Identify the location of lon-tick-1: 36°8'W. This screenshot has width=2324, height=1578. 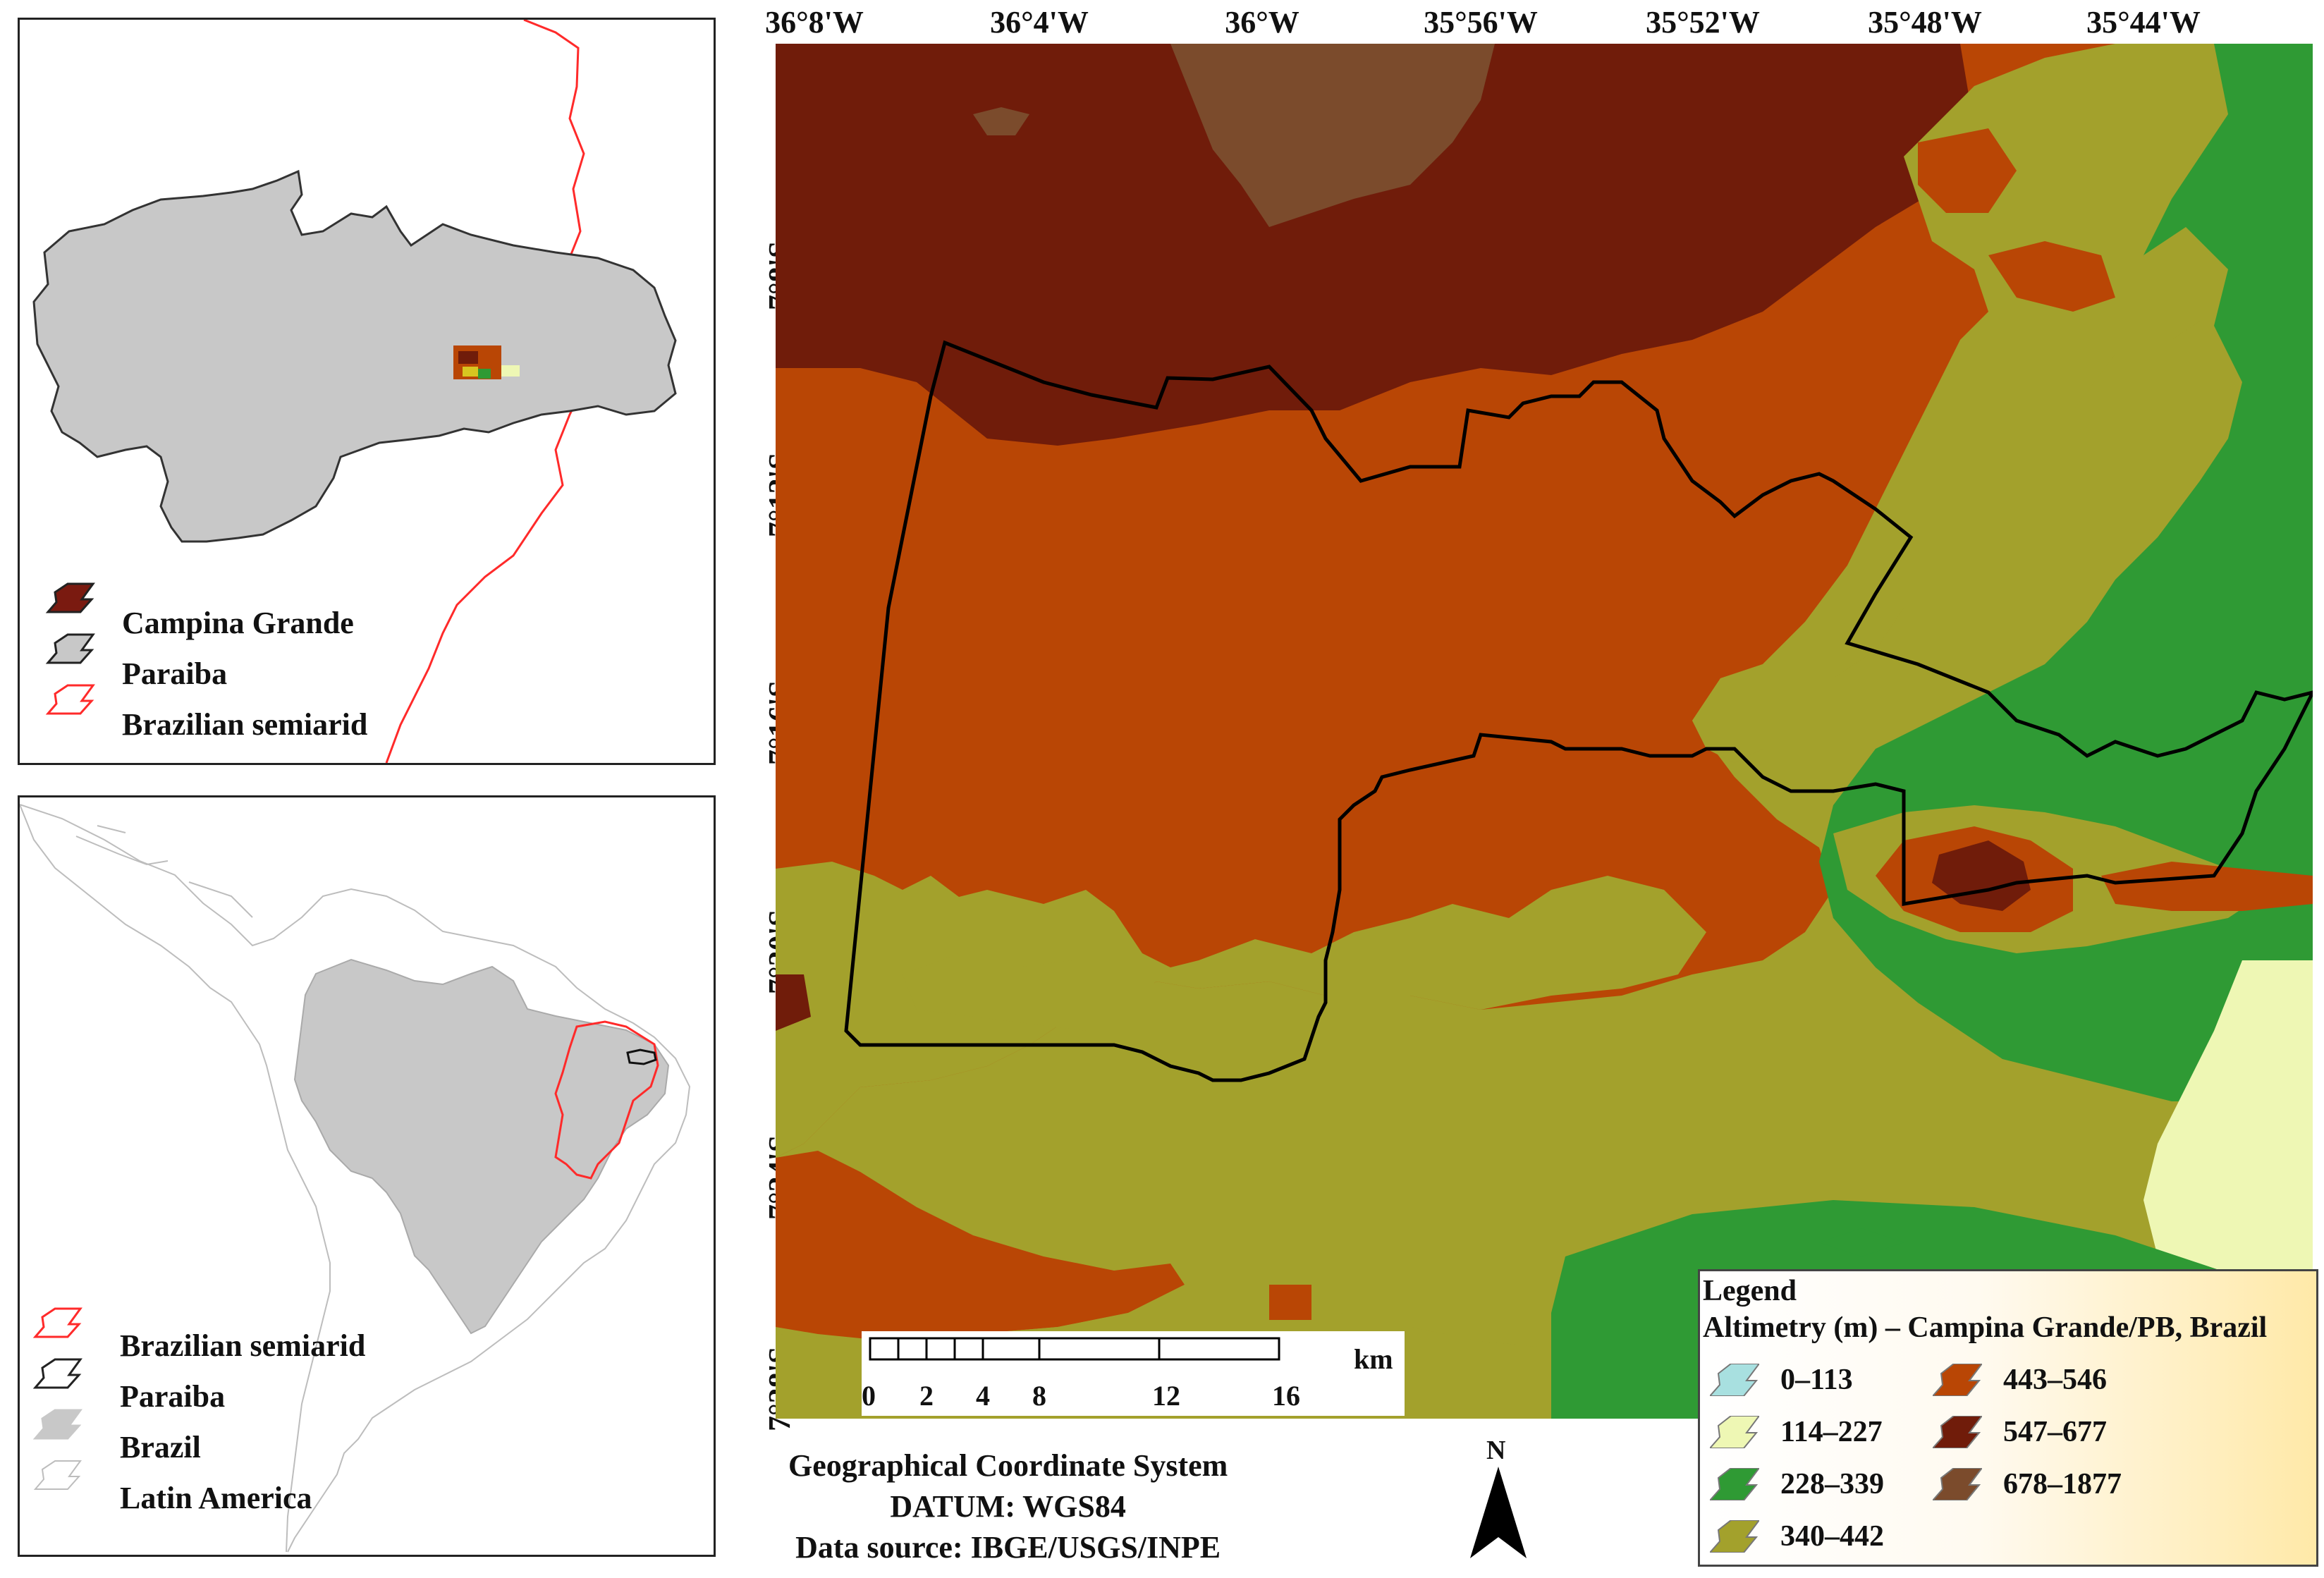
(814, 22).